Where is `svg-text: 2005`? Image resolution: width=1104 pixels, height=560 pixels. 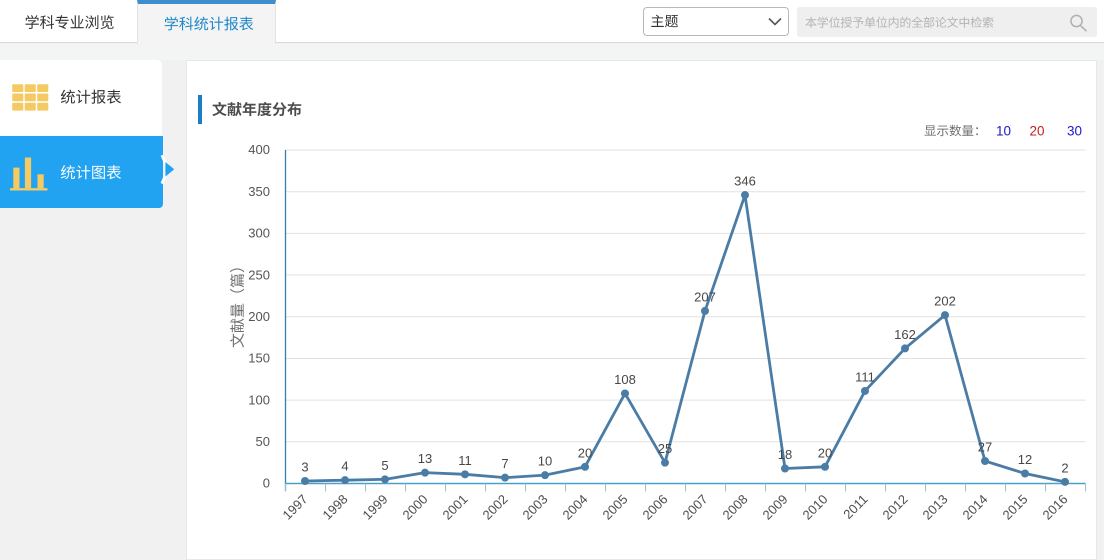 svg-text: 2005 is located at coordinates (615, 507).